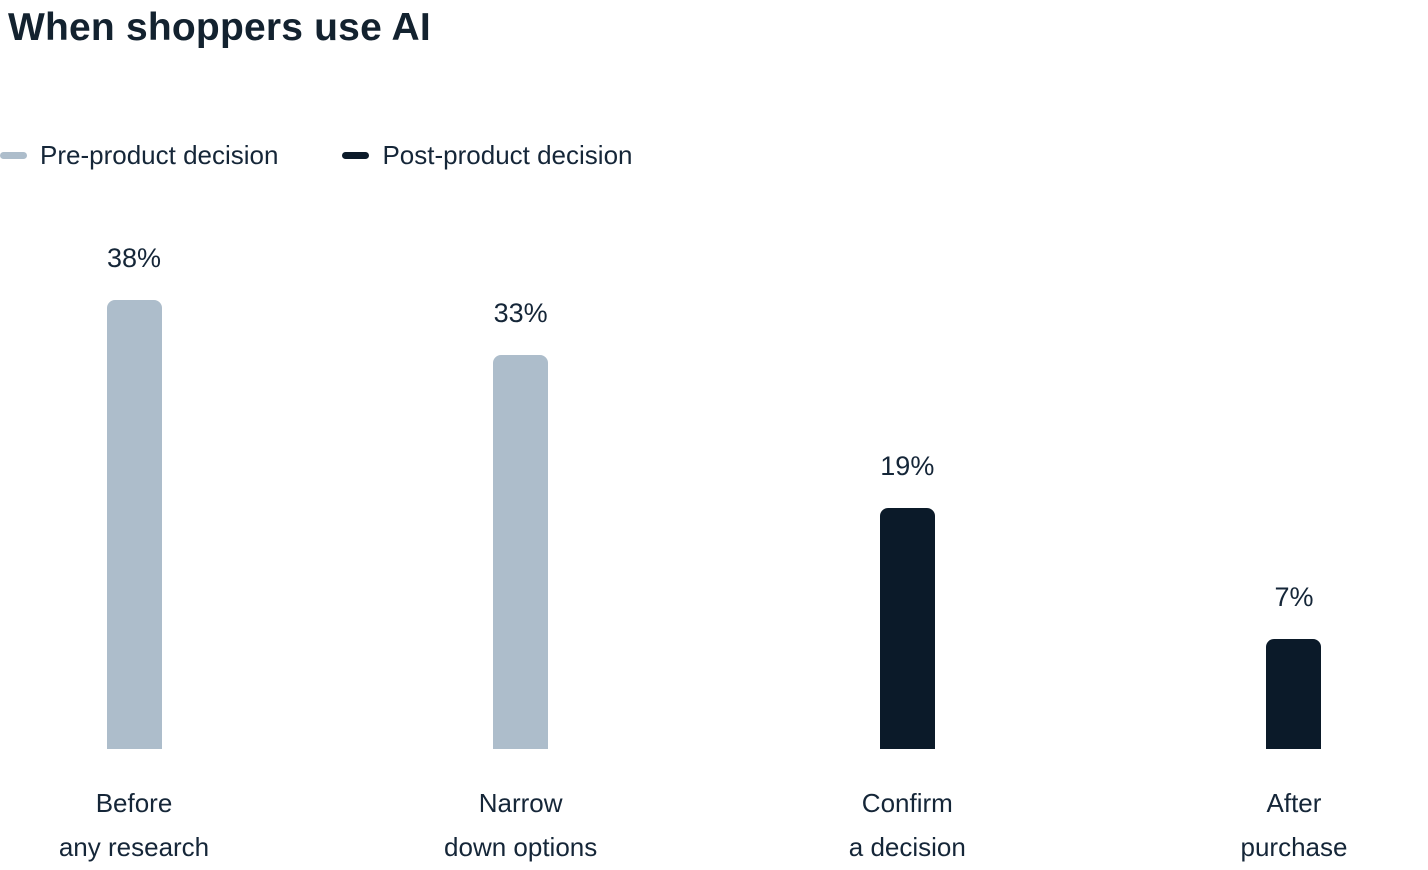  What do you see at coordinates (1294, 825) in the screenshot?
I see `category-label-after-purchase: After purchase` at bounding box center [1294, 825].